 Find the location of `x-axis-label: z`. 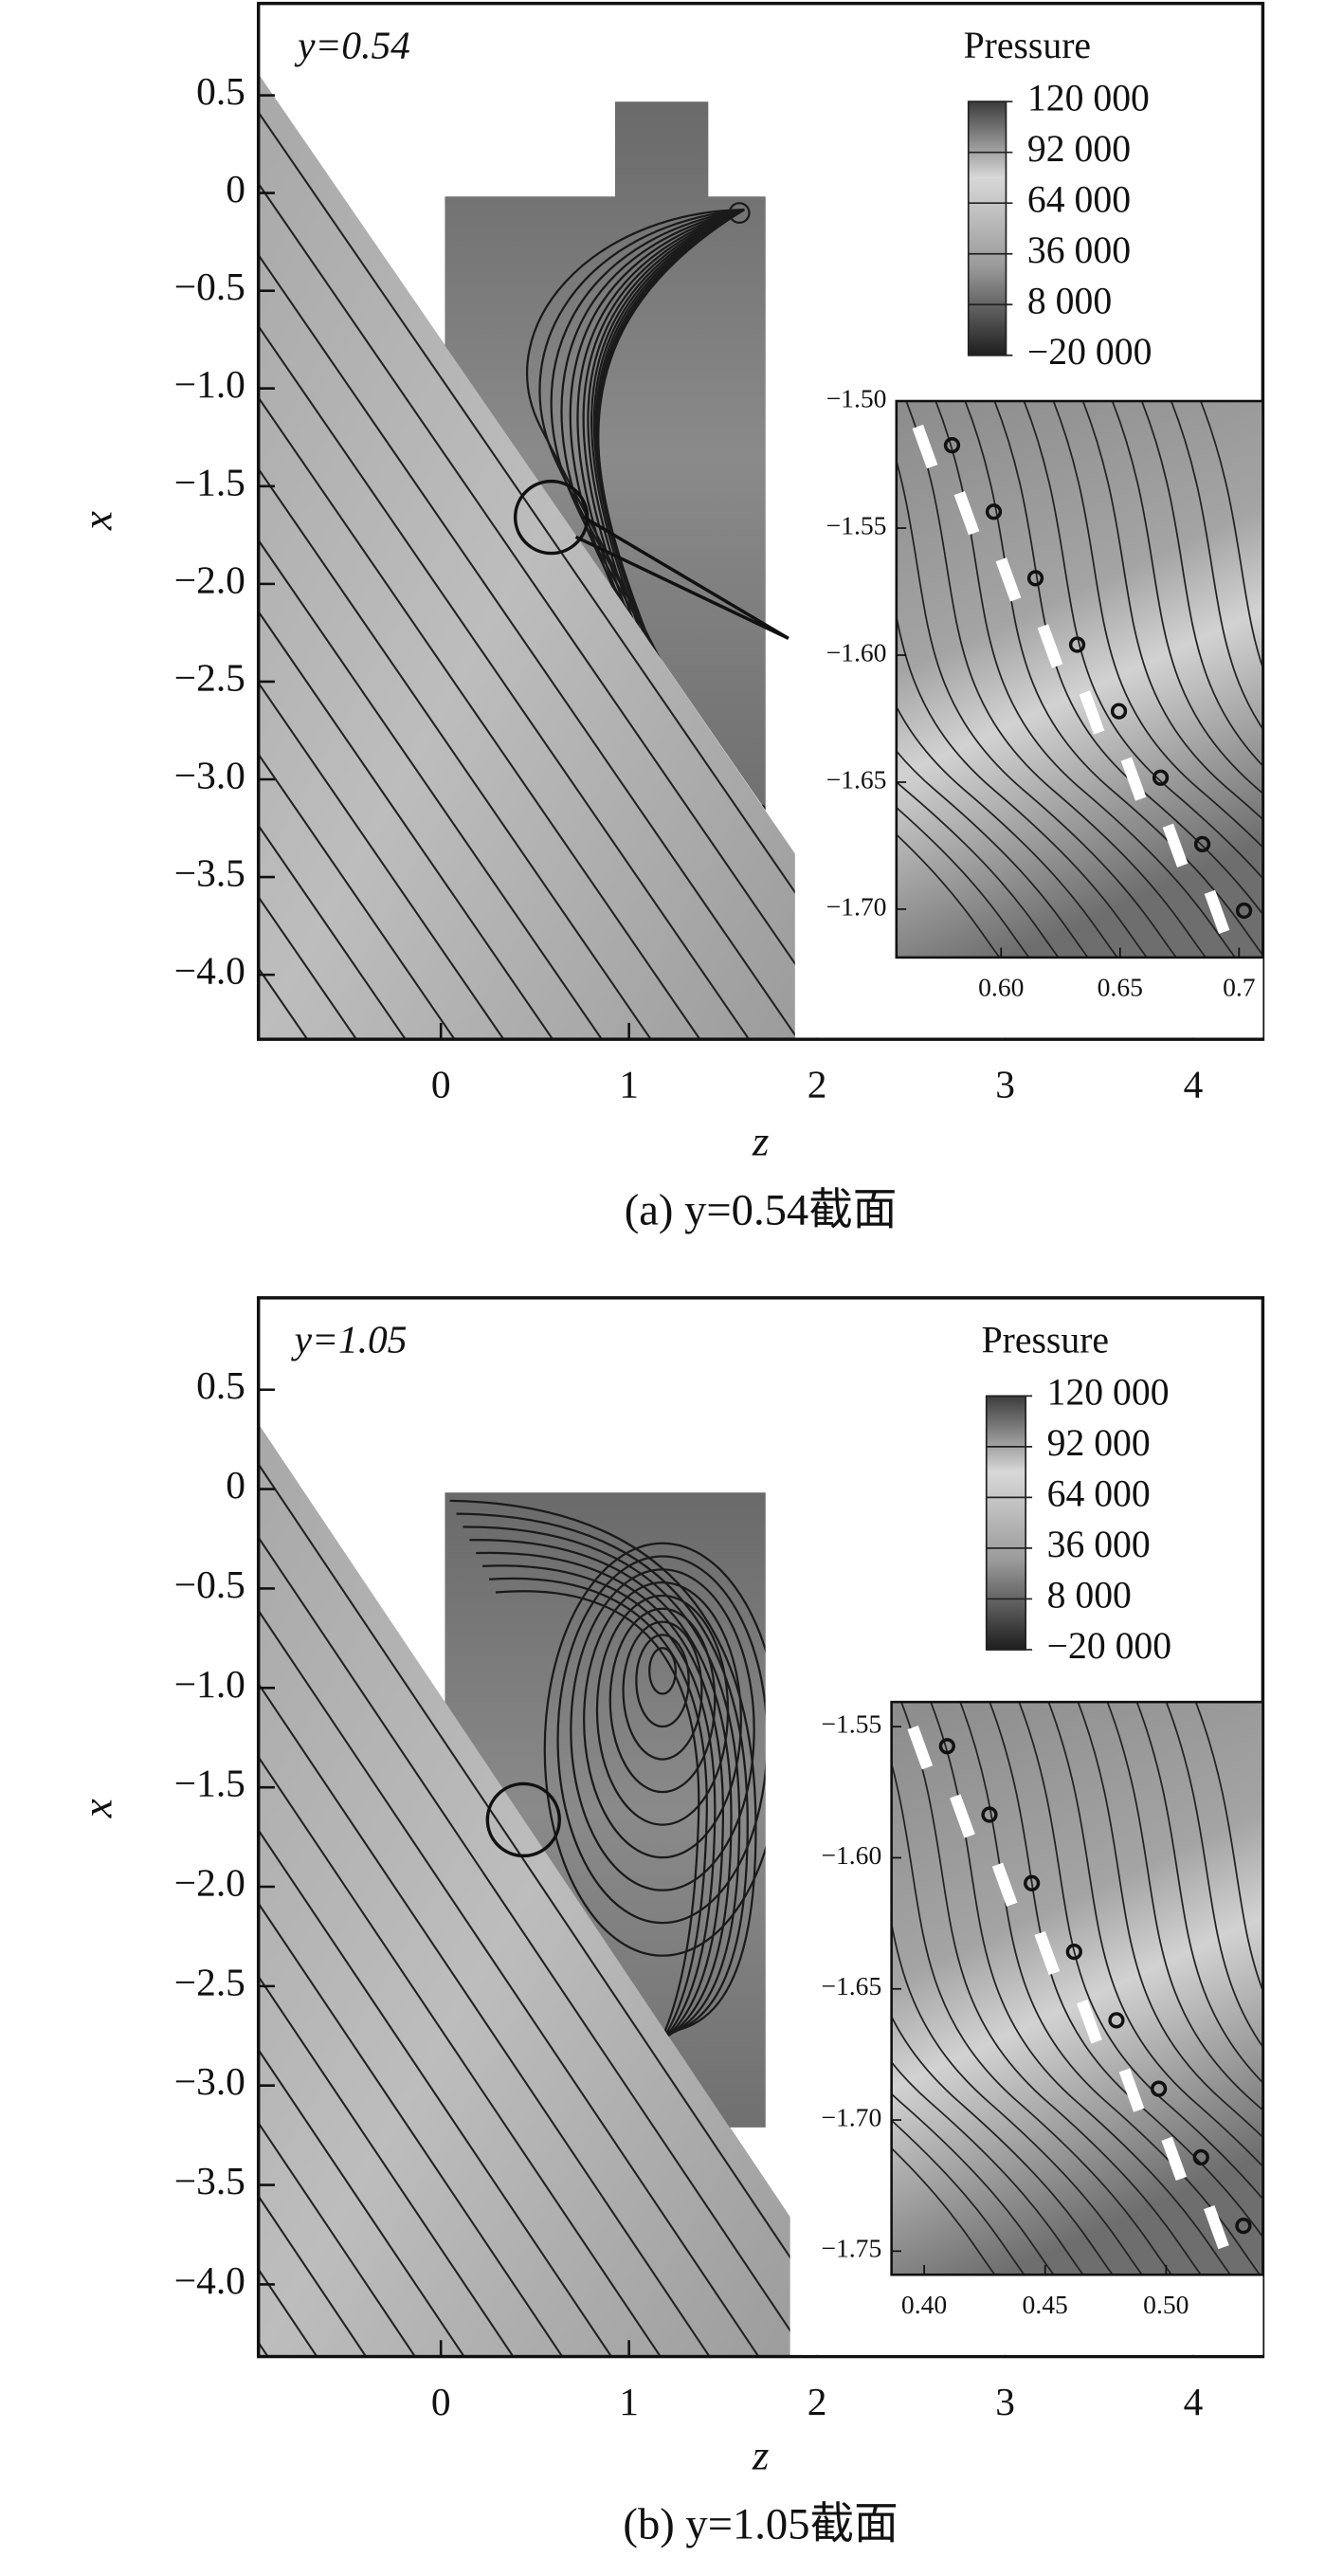

x-axis-label: z is located at coordinates (760, 2455).